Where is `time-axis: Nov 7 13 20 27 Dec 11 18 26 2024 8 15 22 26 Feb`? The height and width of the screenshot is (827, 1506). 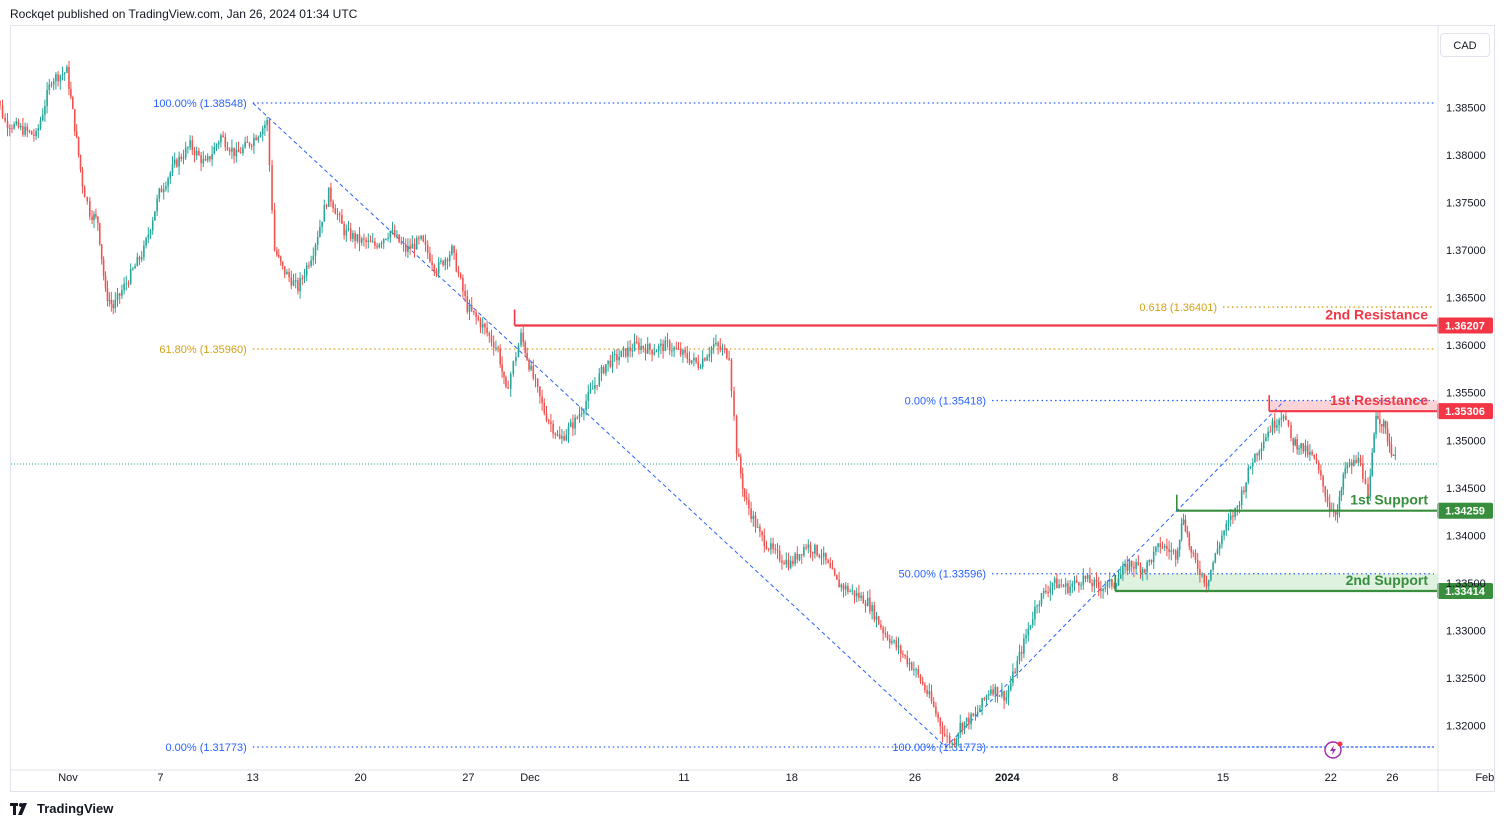 time-axis: Nov 7 13 20 27 Dec 11 18 26 2024 8 15 22 26 Feb is located at coordinates (752, 776).